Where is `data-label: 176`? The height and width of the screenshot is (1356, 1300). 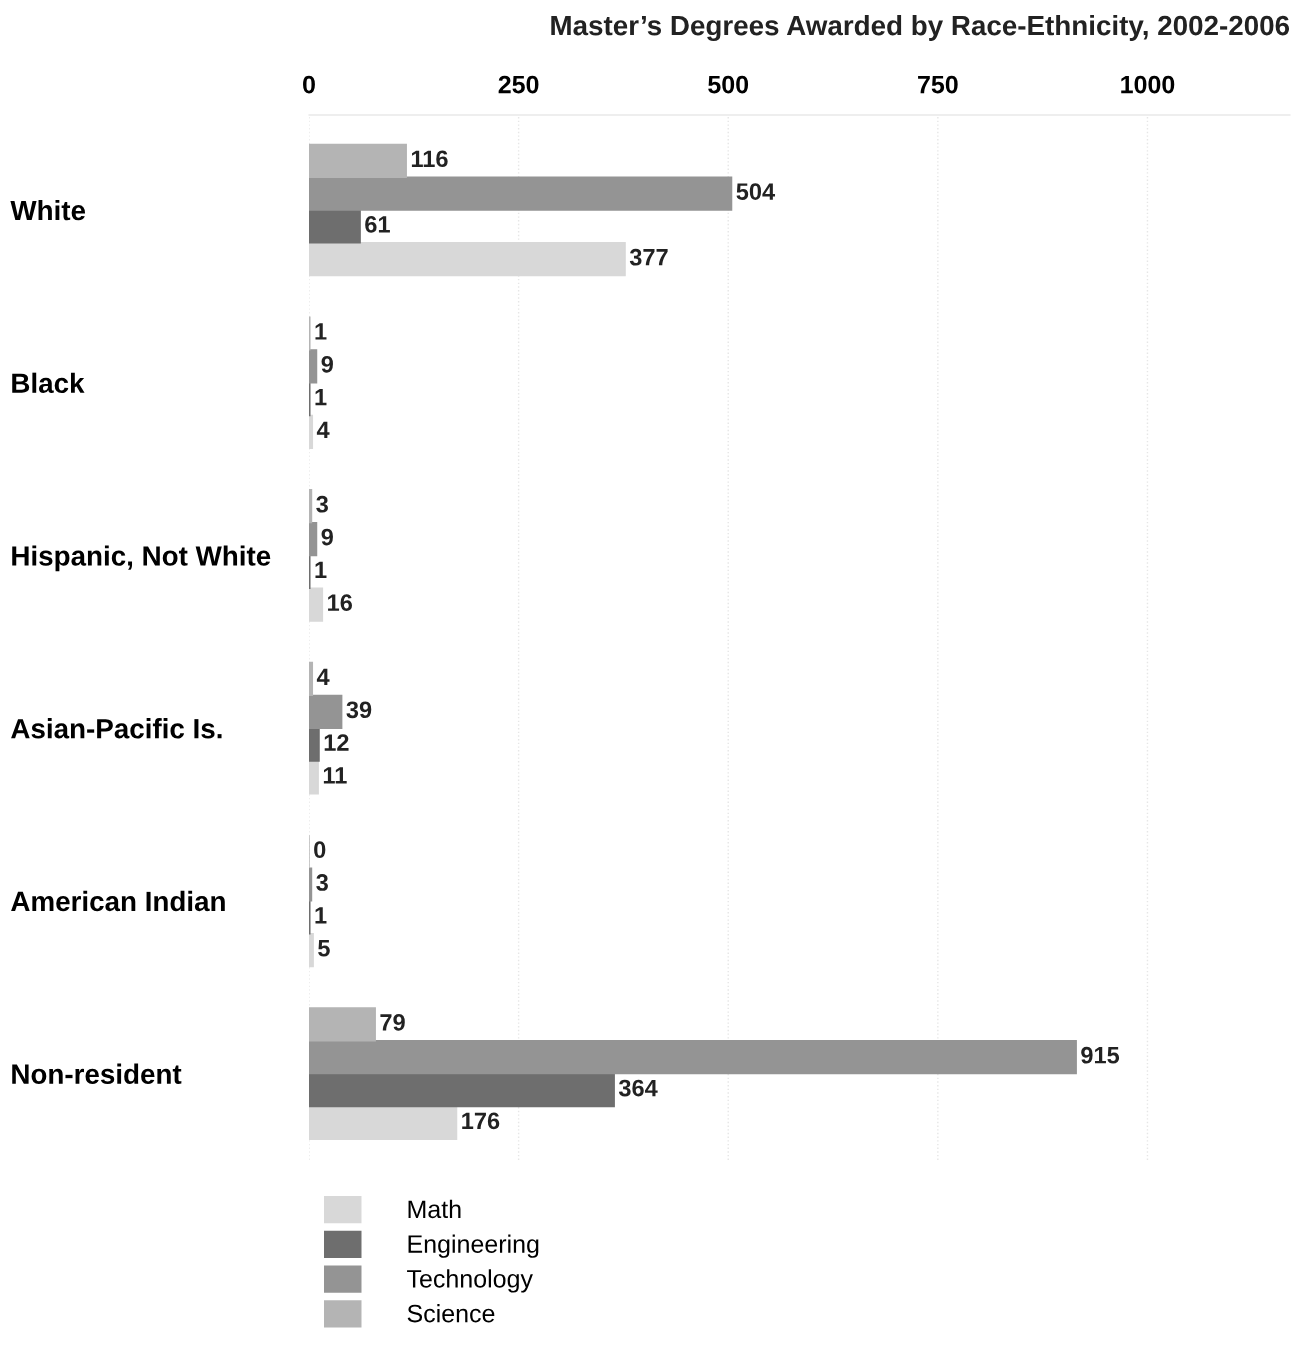 data-label: 176 is located at coordinates (481, 1121).